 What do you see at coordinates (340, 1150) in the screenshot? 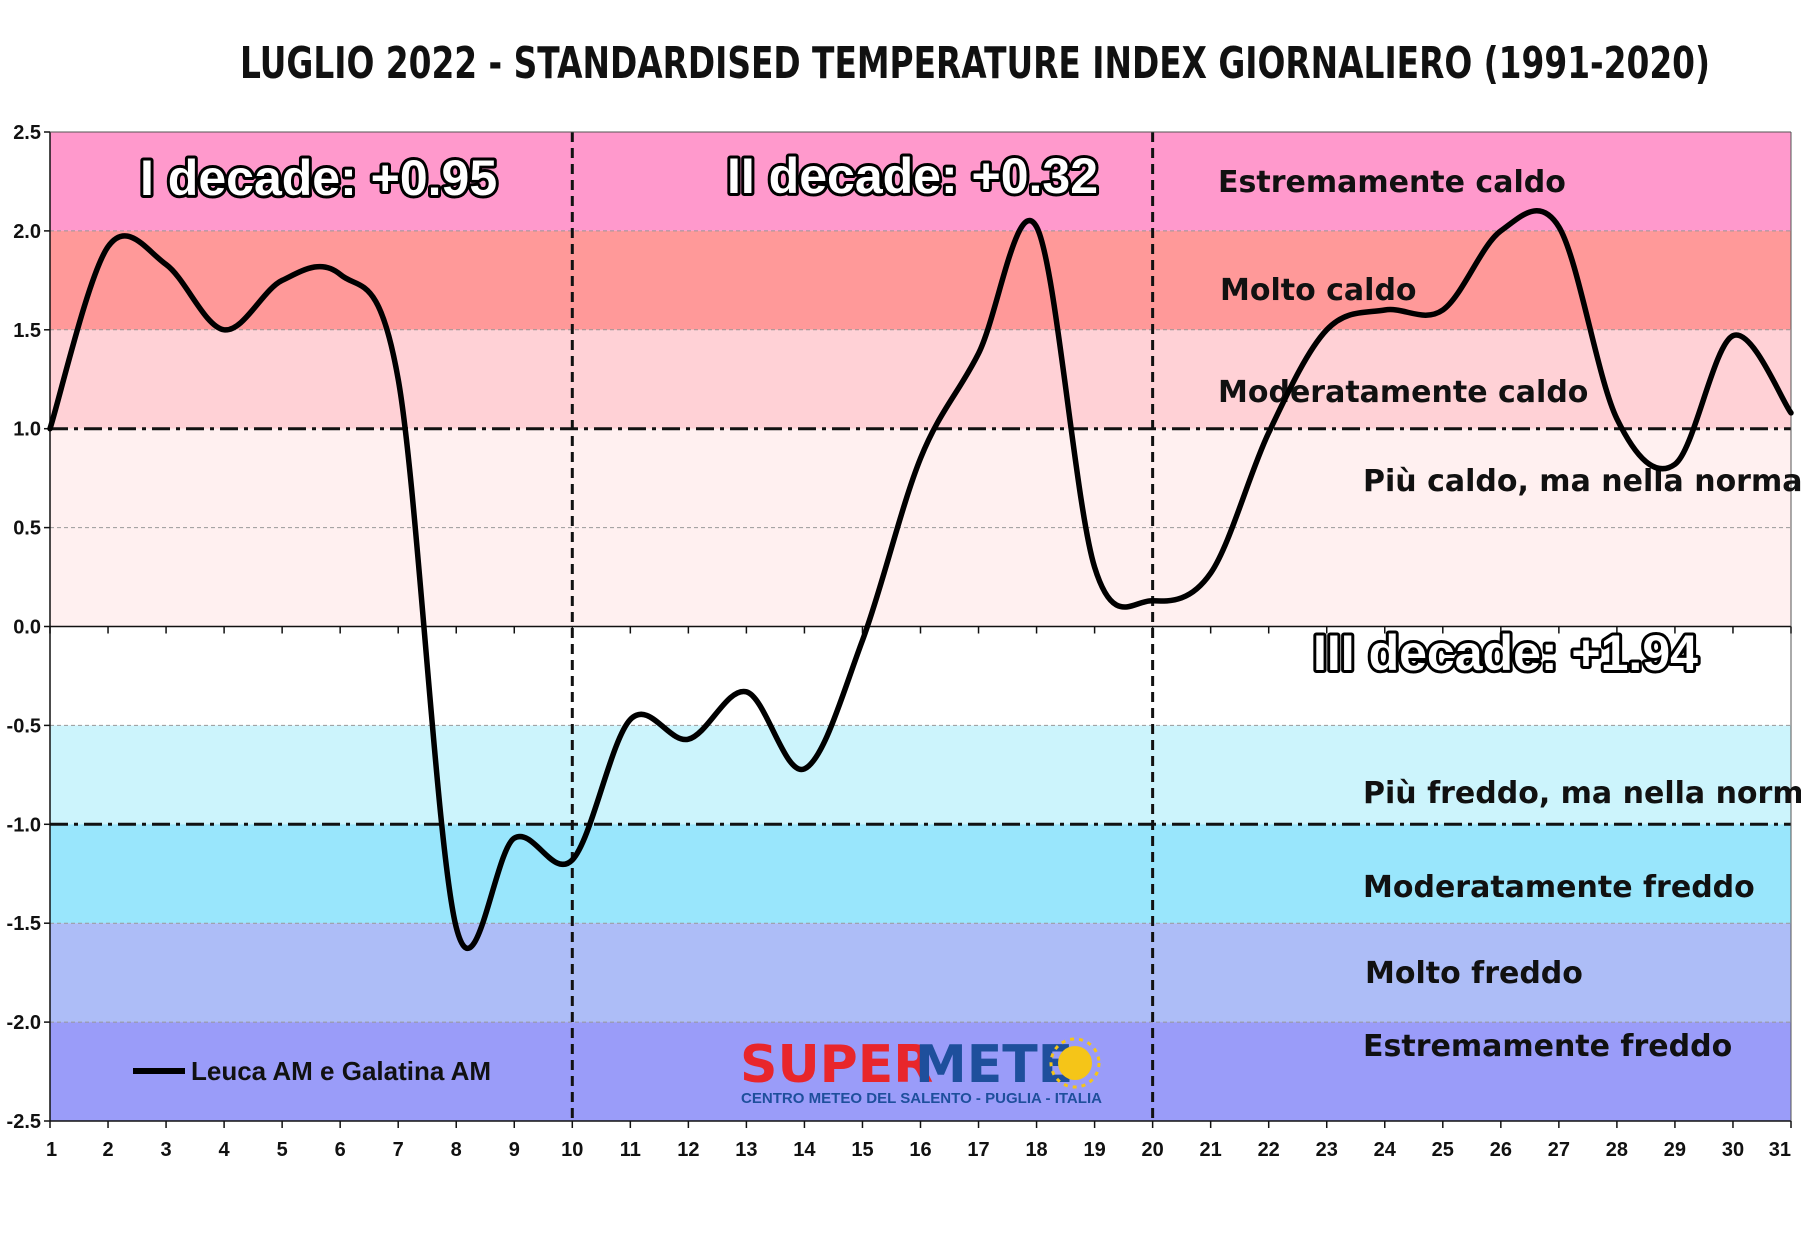
I see `x-tick-label: 6` at bounding box center [340, 1150].